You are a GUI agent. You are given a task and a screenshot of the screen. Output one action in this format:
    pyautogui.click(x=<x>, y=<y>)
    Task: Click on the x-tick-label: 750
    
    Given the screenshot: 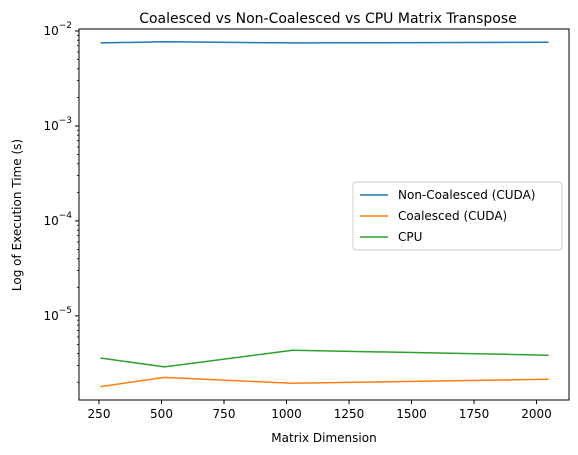 What is the action you would take?
    pyautogui.click(x=224, y=414)
    